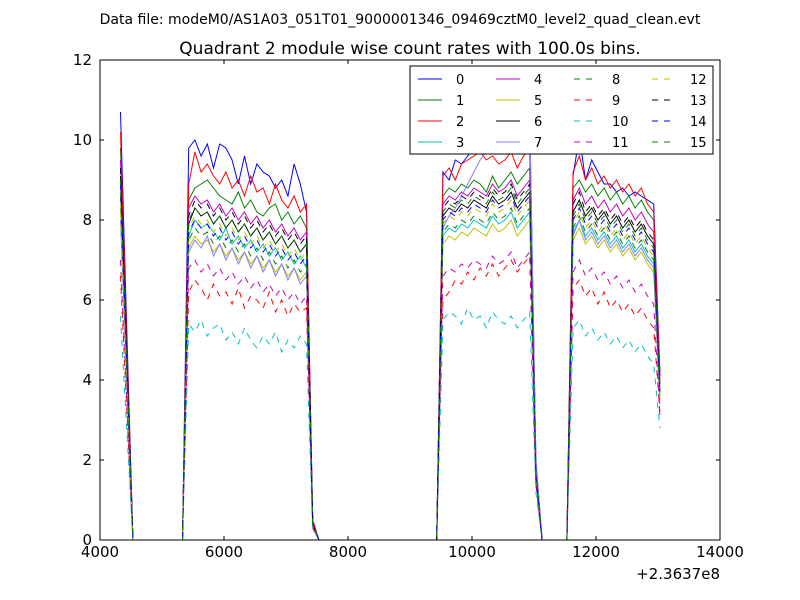  I want to click on y-tick-label: 6, so click(87, 300).